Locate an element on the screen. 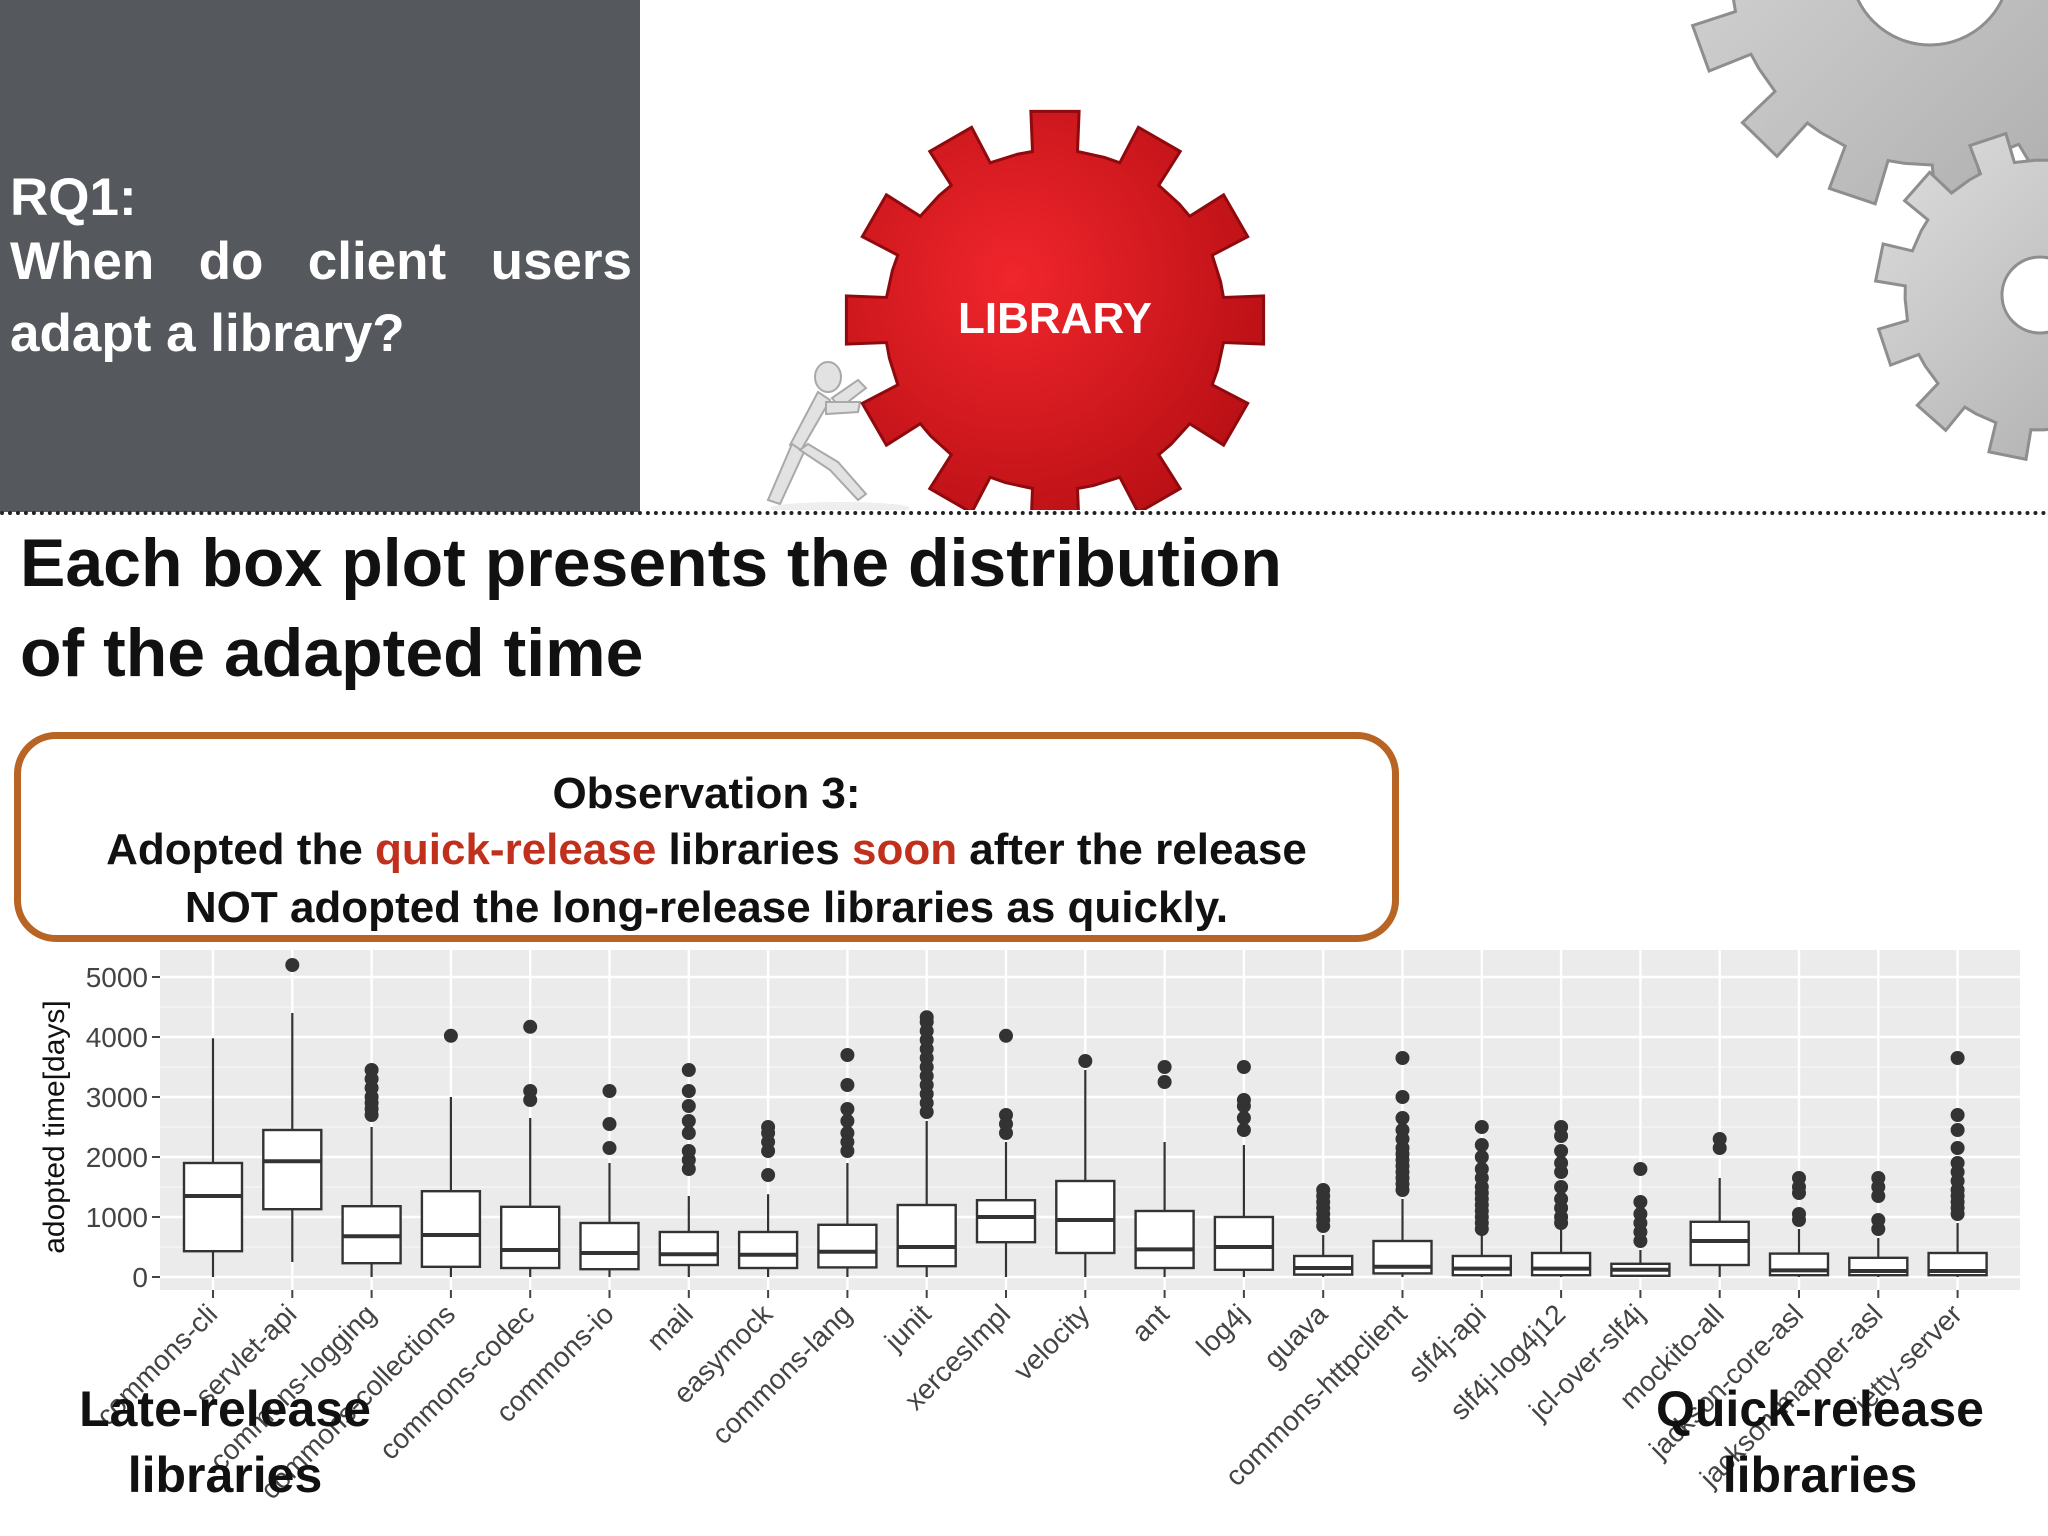 The image size is (2048, 1536). person-pushing-icon is located at coordinates (838, 435).